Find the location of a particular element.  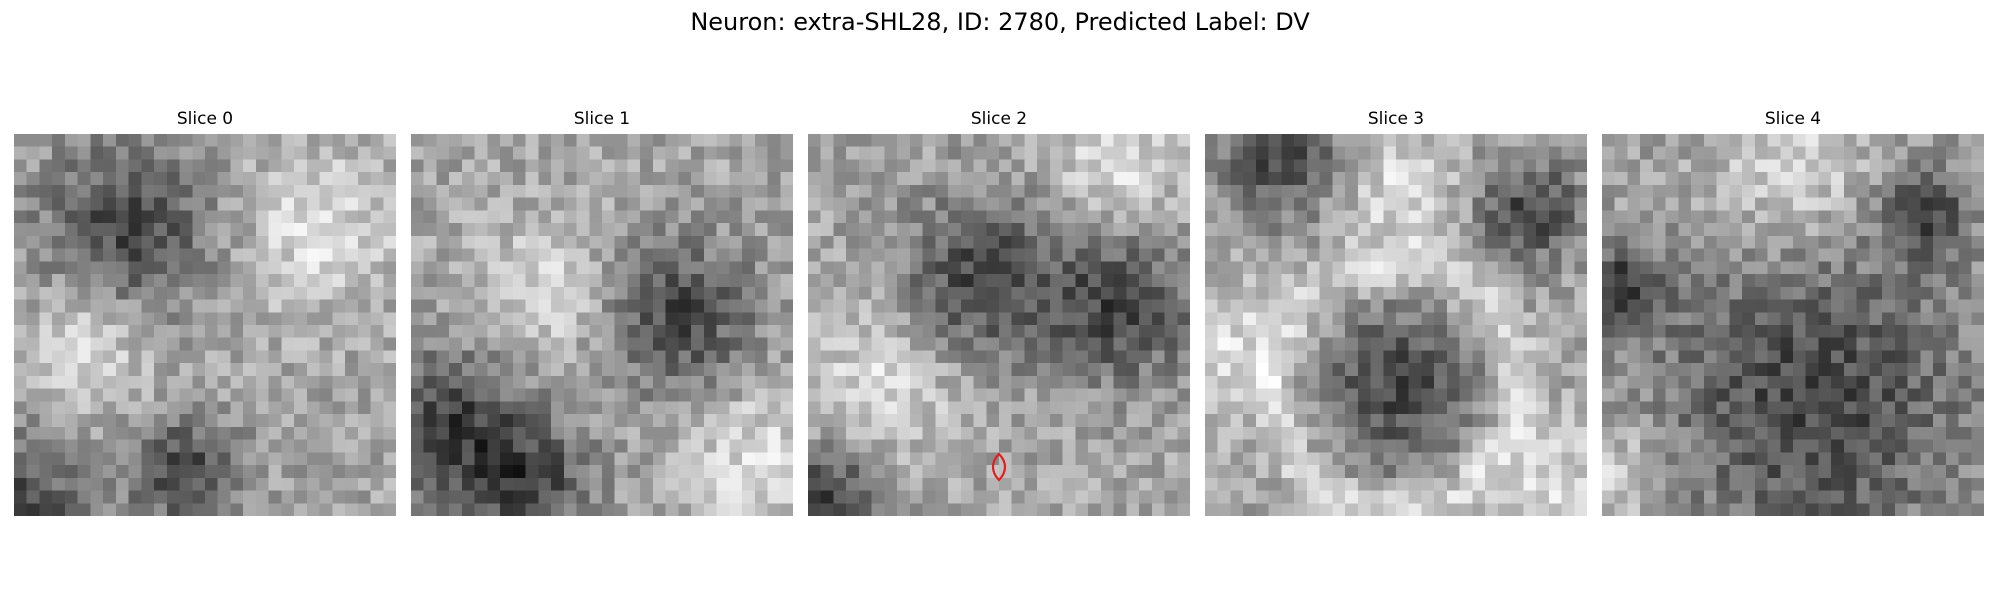

slice-panel-0: Slice 0 is located at coordinates (205, 312).